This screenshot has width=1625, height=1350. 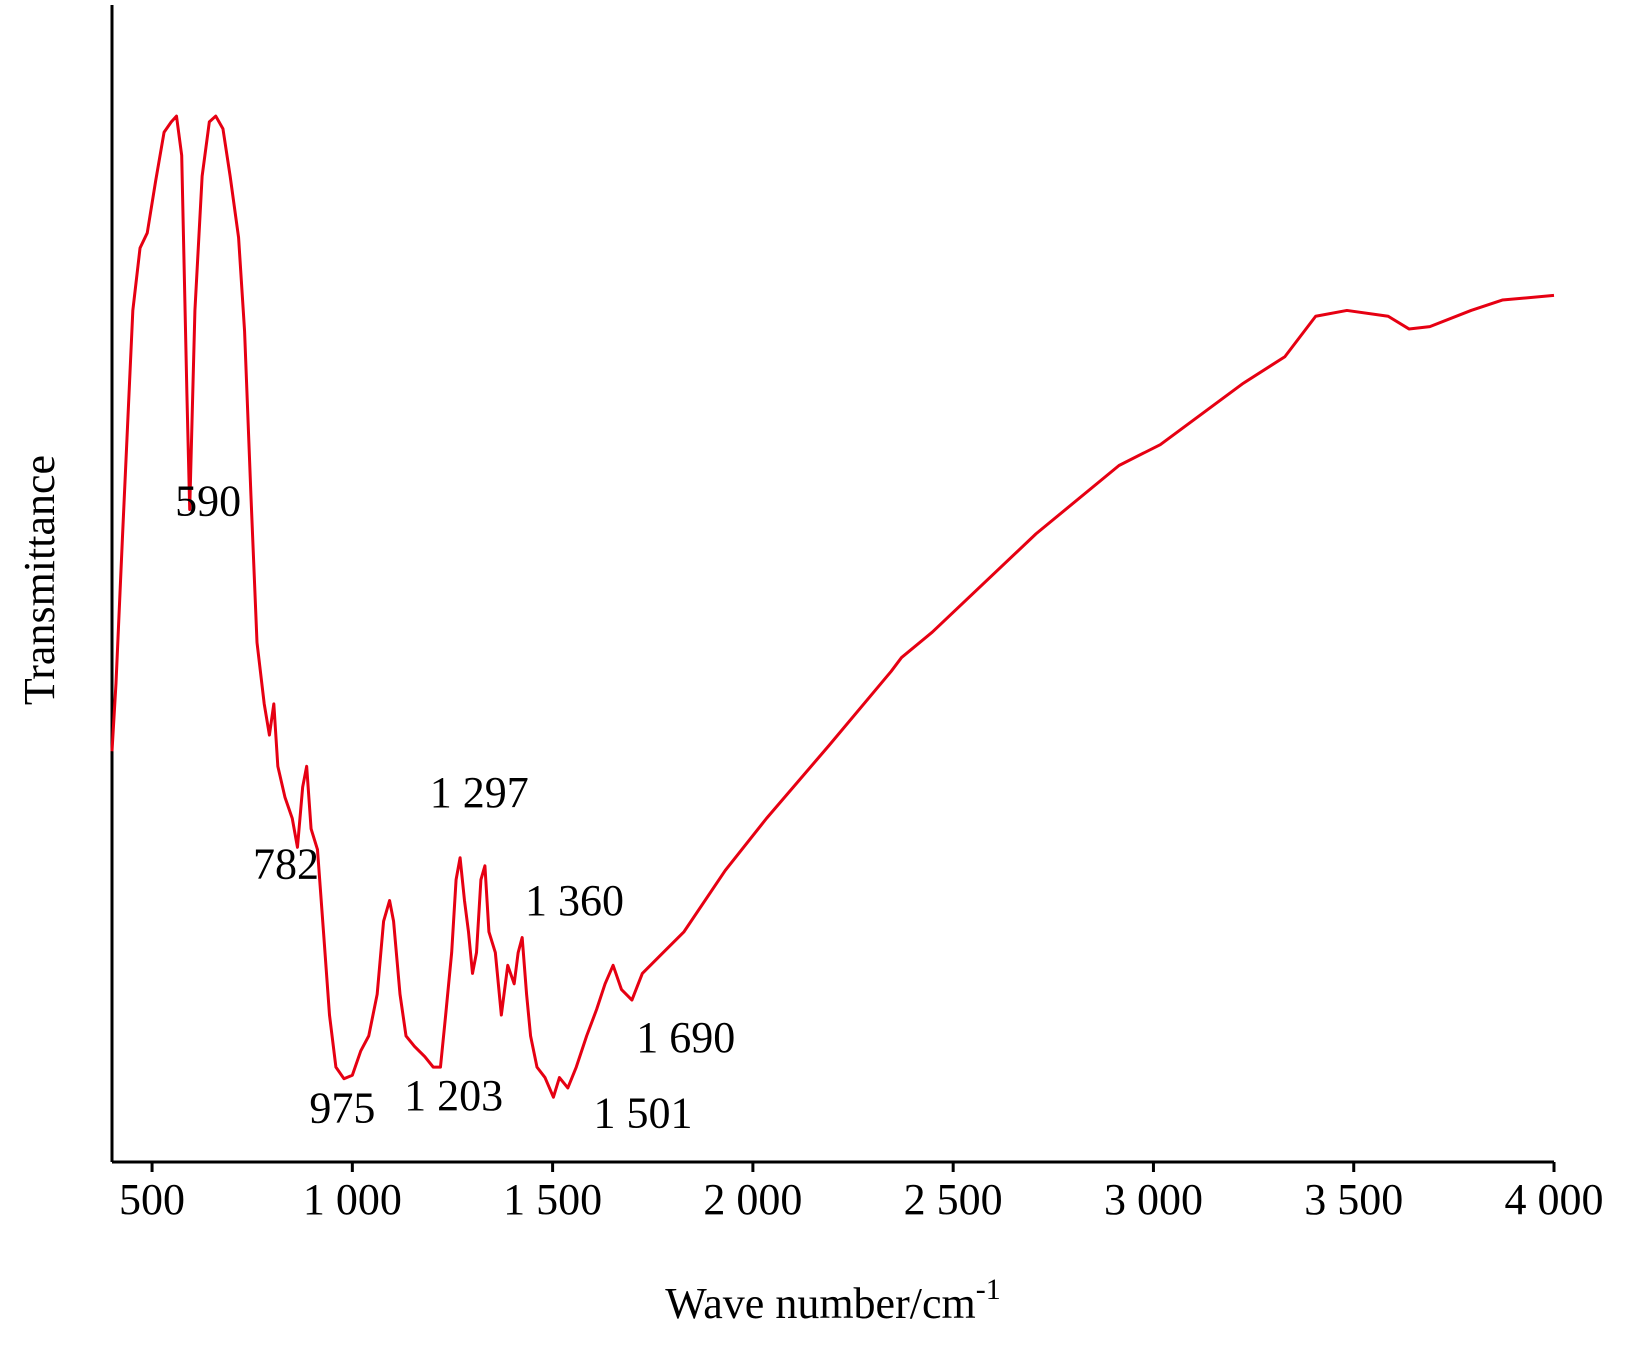 What do you see at coordinates (1554, 1199) in the screenshot?
I see `x-tick-label: 4 000` at bounding box center [1554, 1199].